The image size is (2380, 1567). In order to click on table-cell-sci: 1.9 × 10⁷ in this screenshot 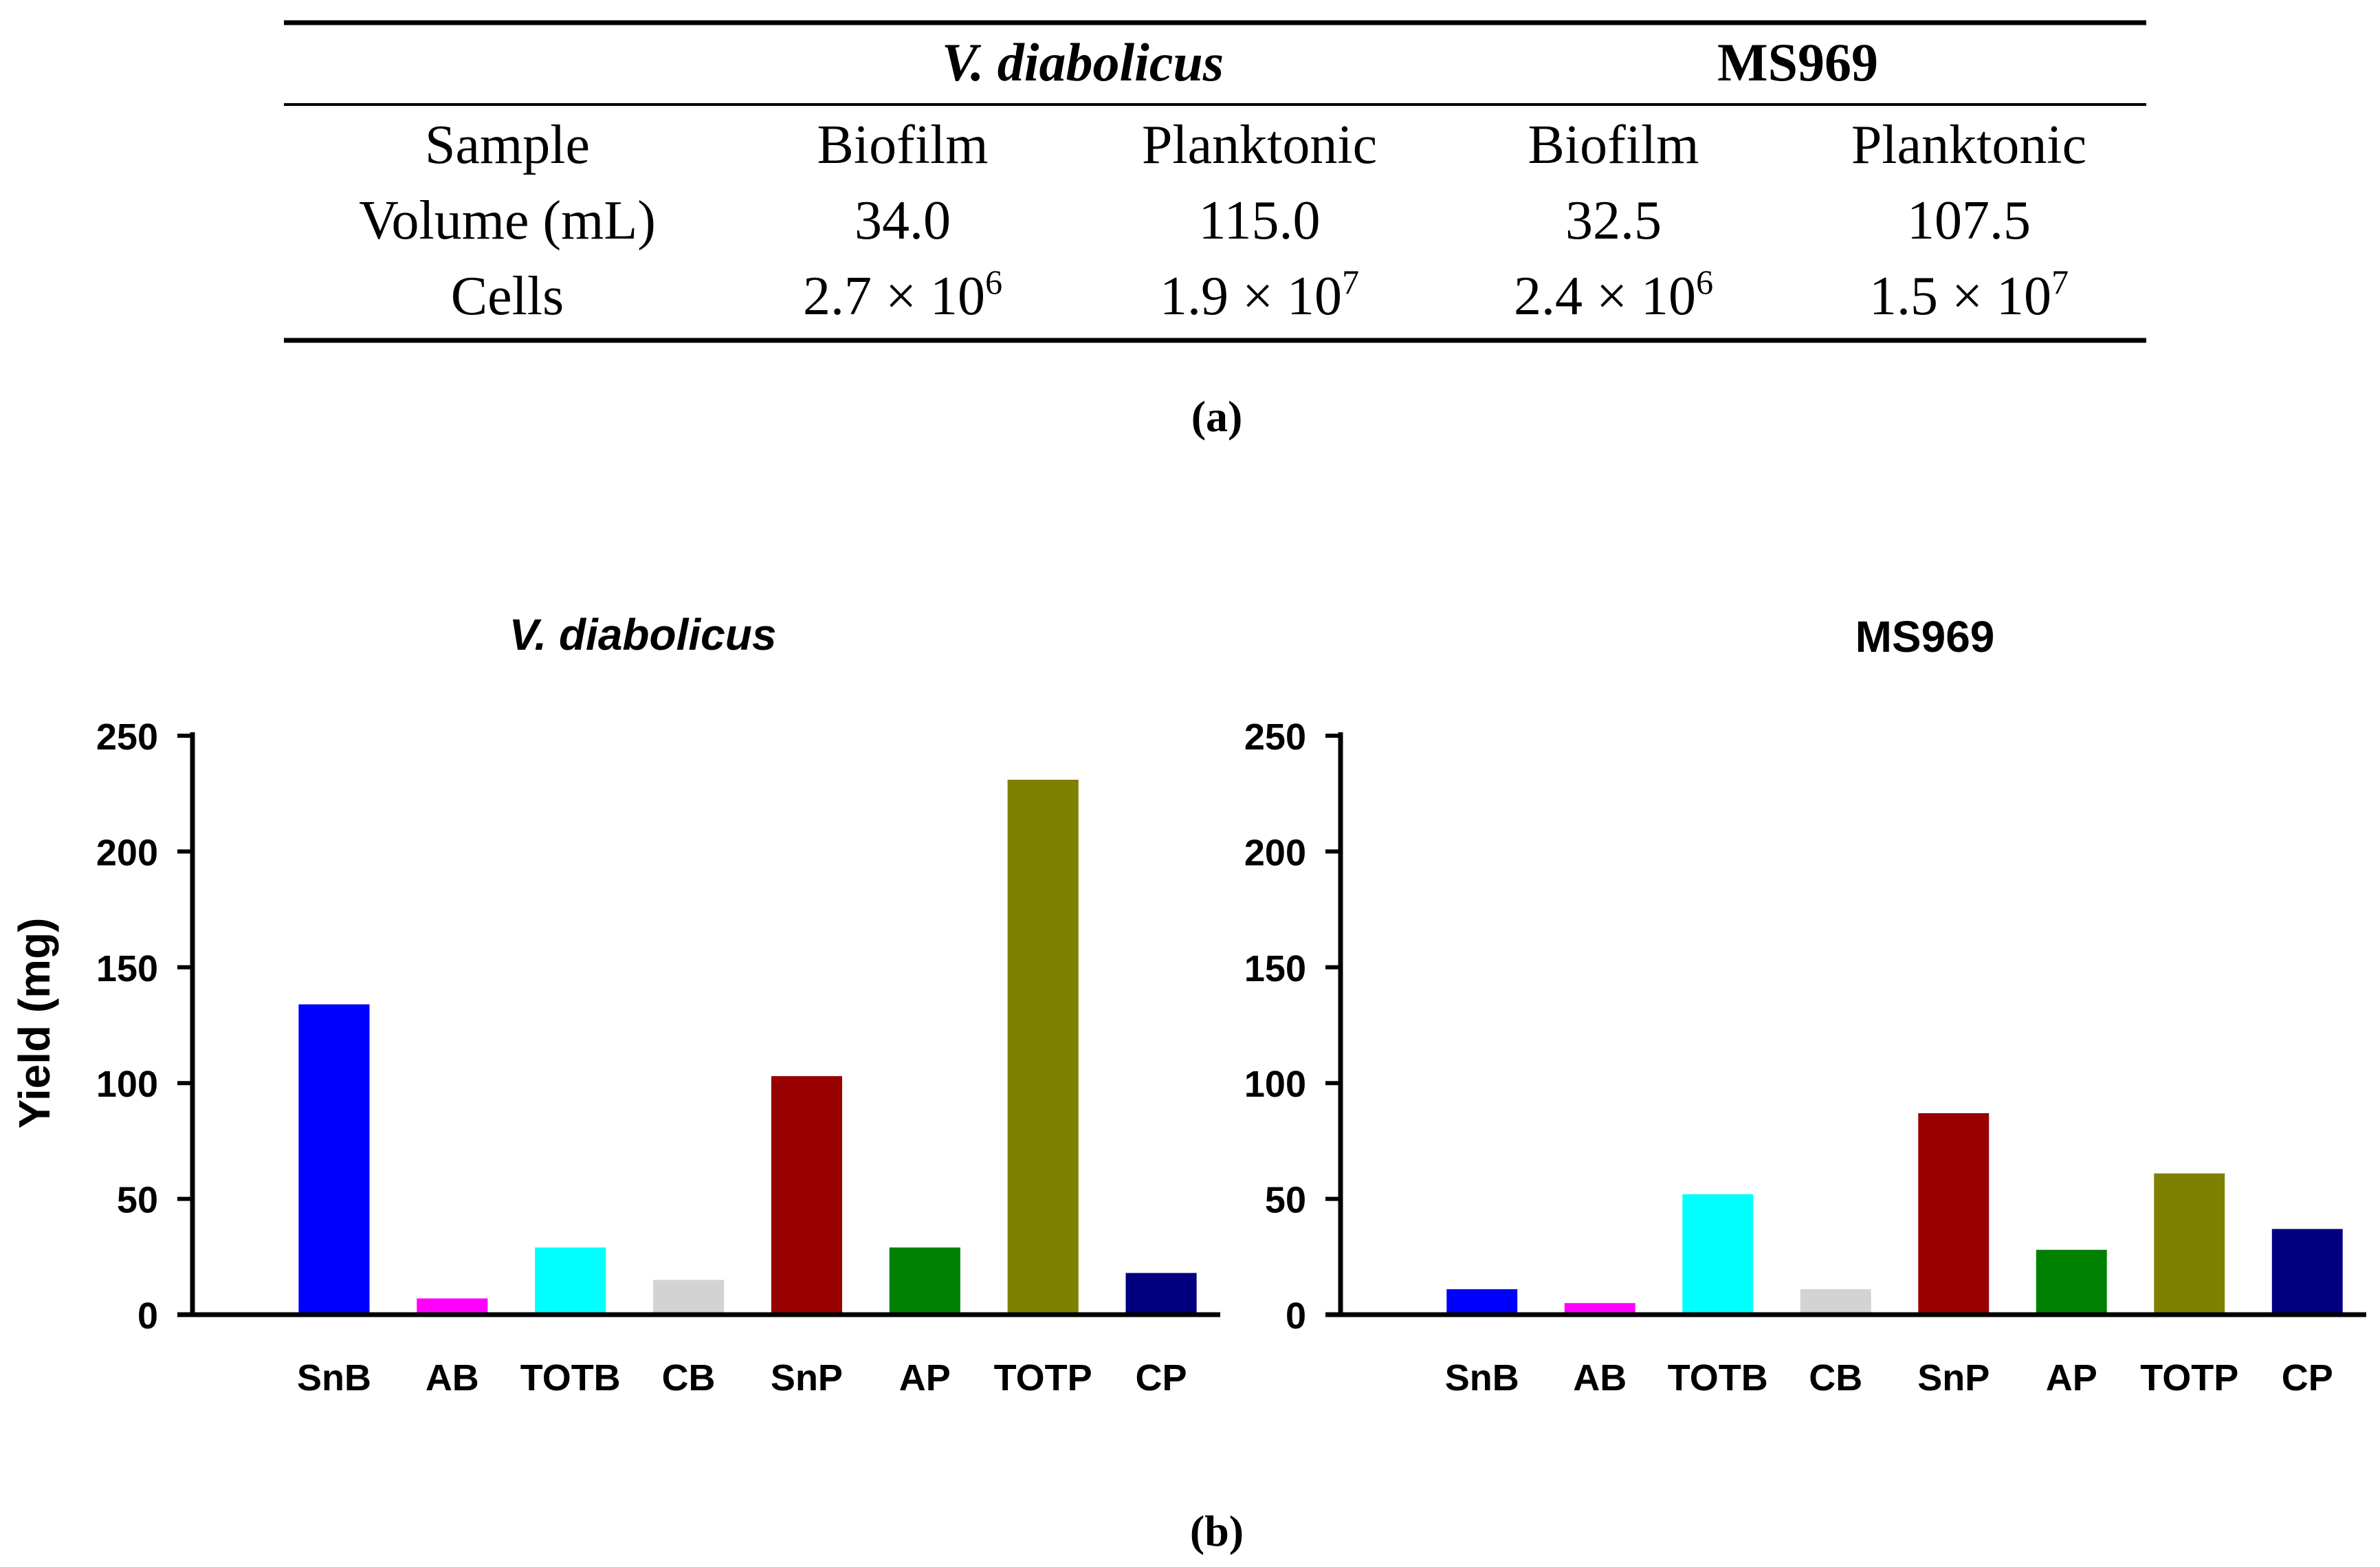, I will do `click(1259, 295)`.